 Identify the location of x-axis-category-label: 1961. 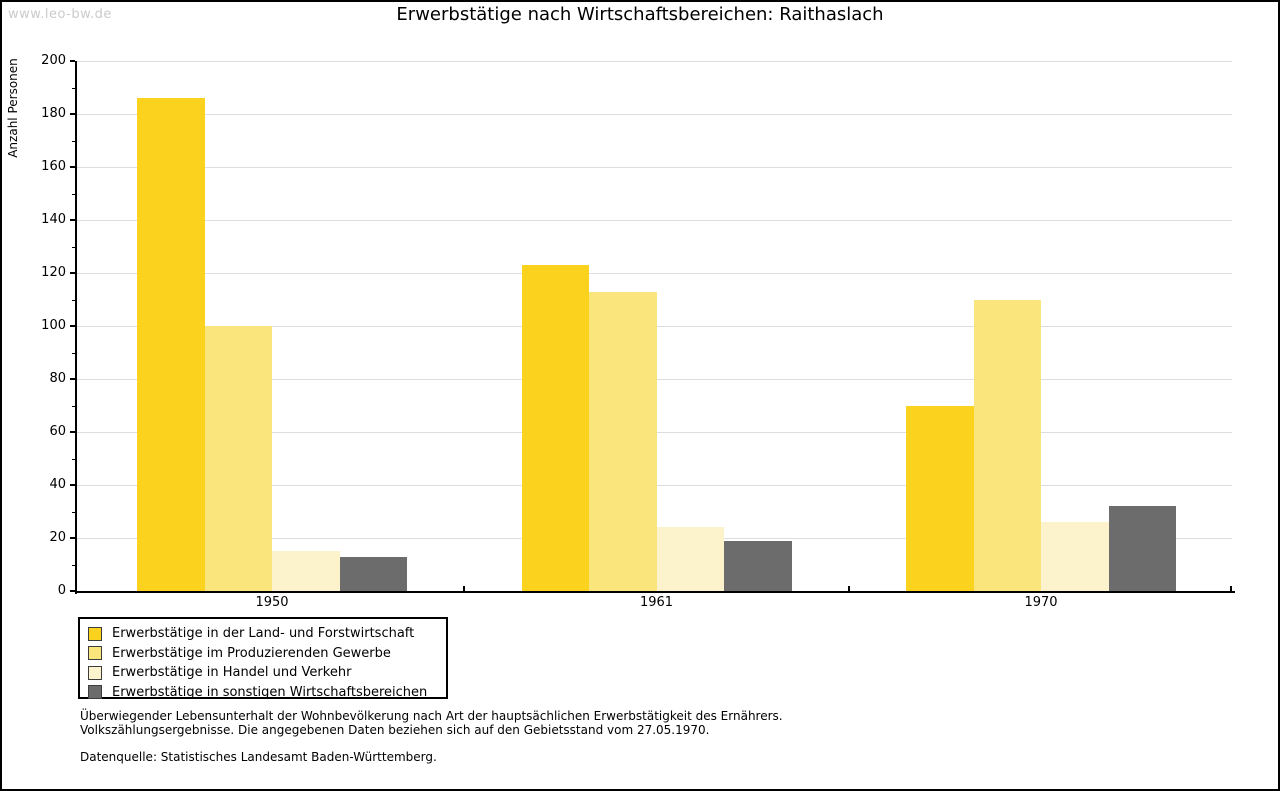
(656, 602).